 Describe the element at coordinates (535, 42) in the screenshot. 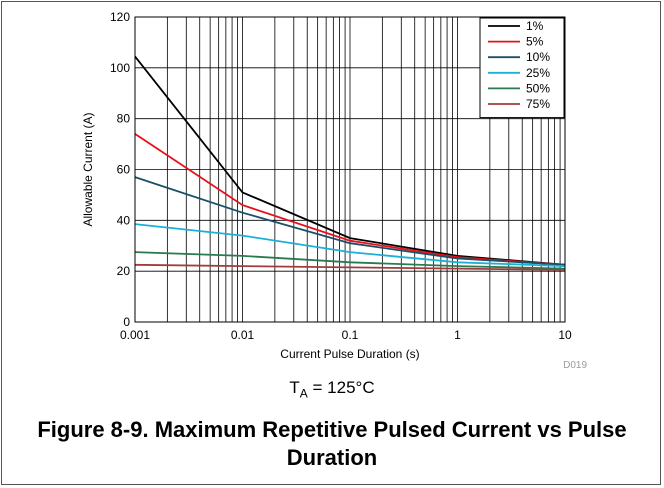

I see `legend-label: 5%` at that location.